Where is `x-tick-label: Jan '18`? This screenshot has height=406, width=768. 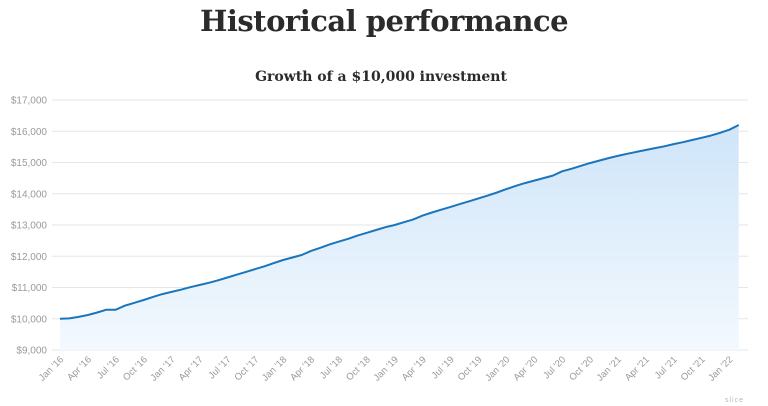 x-tick-label: Jan '18 is located at coordinates (274, 368).